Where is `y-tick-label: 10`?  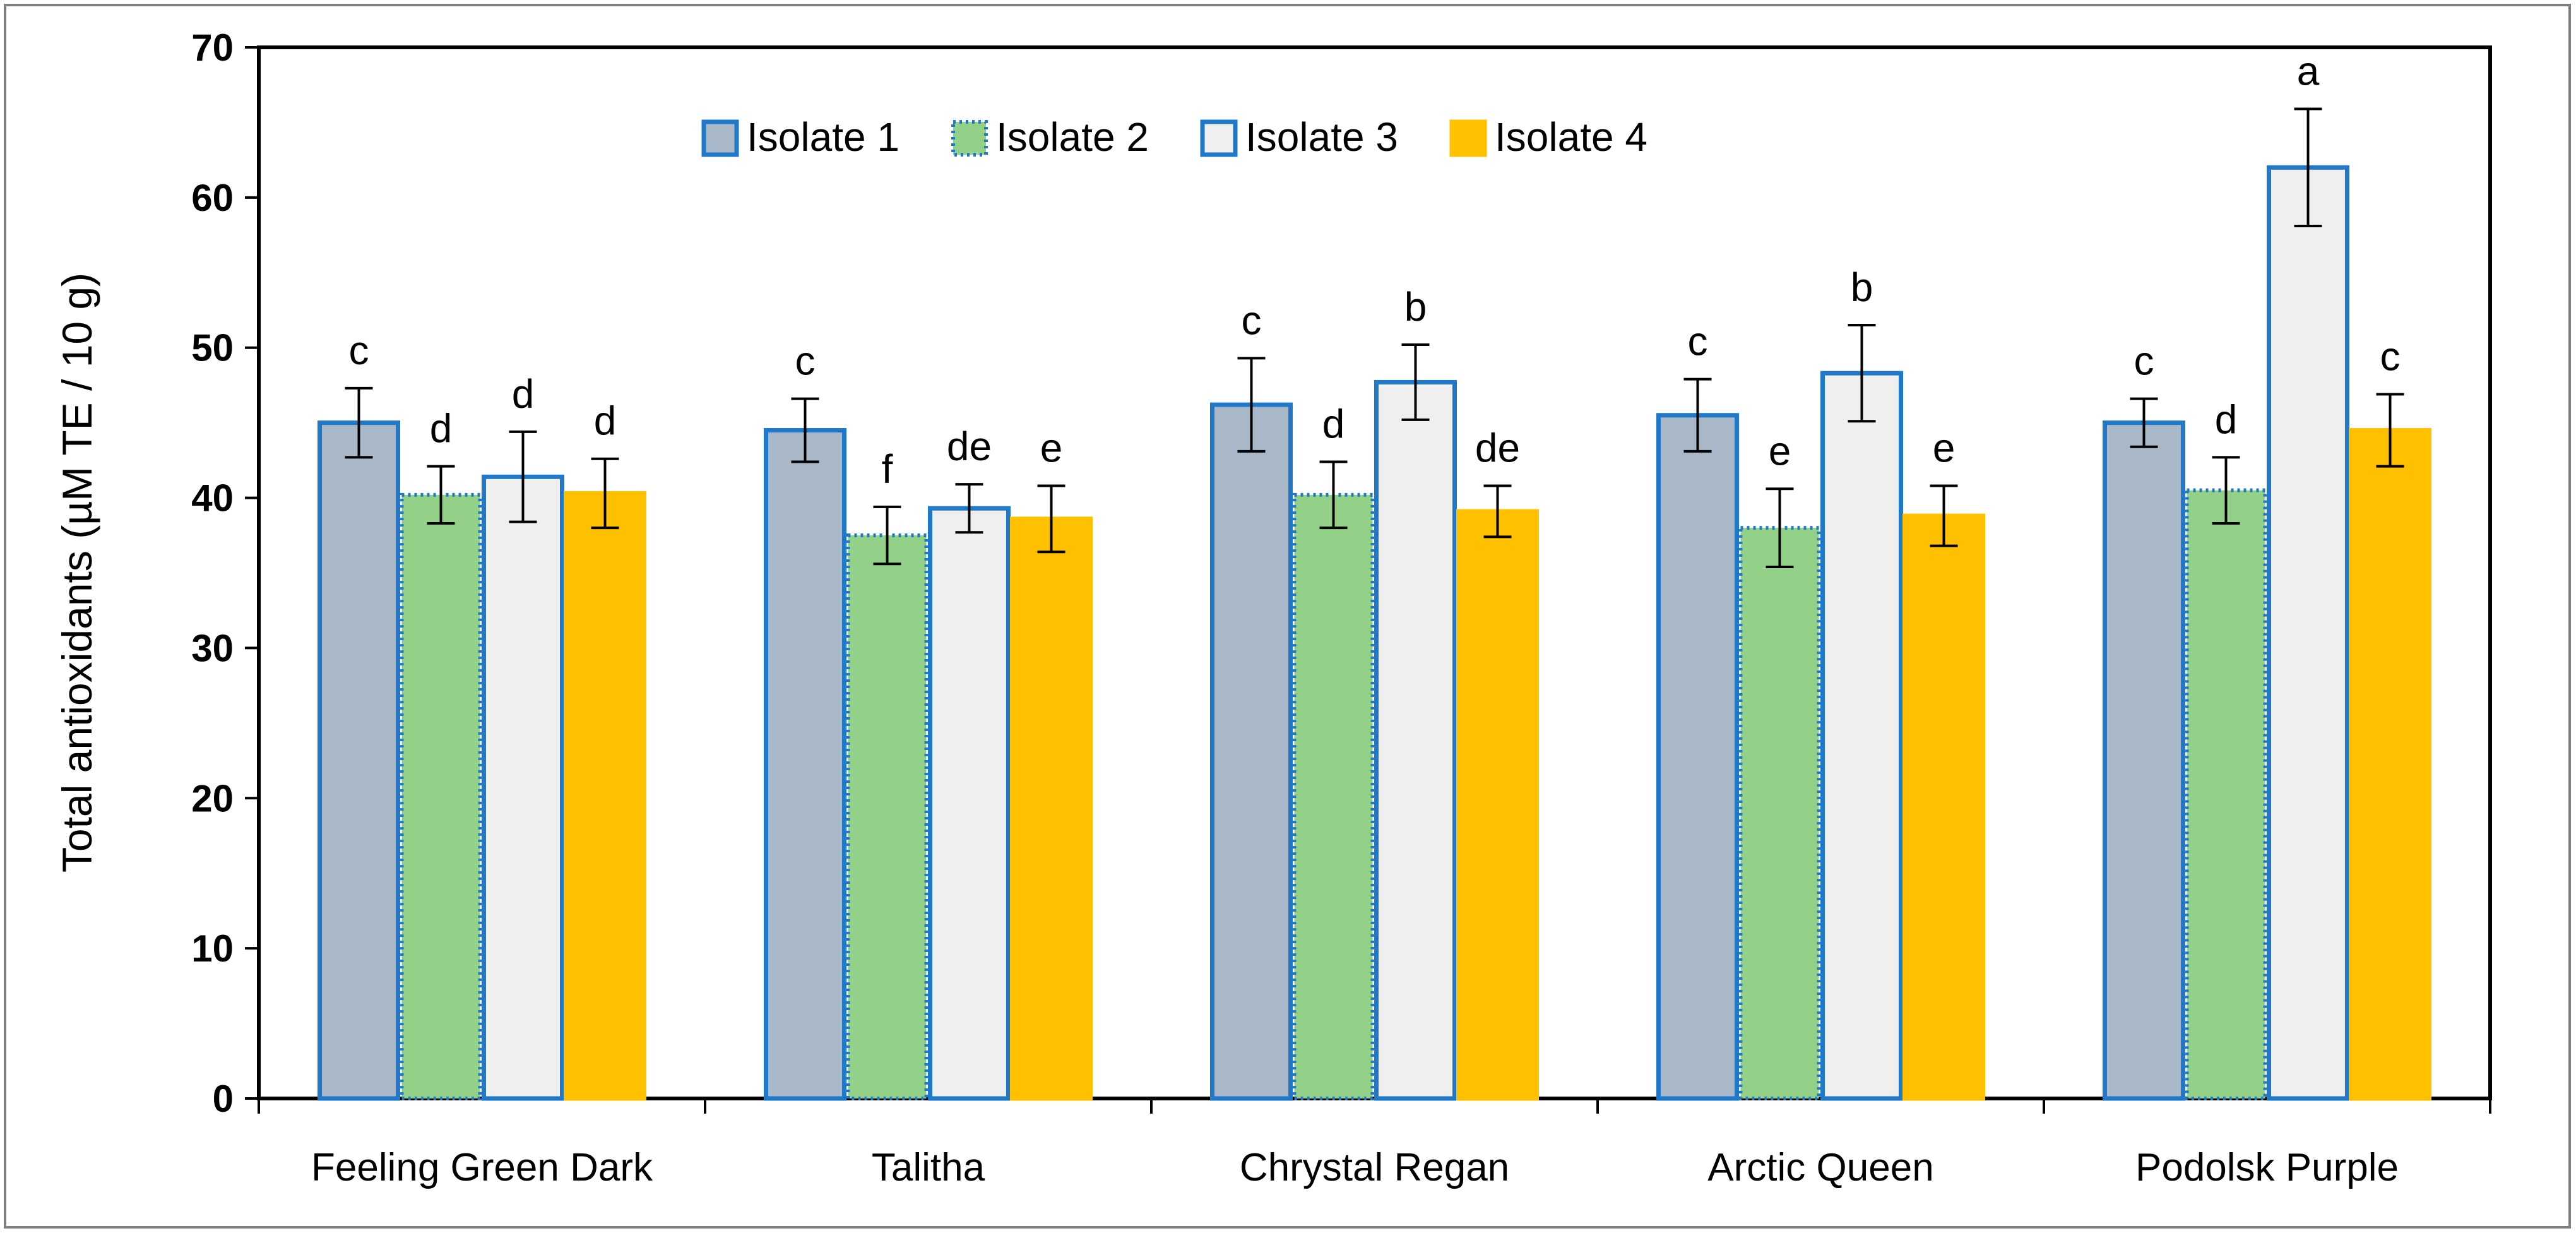
y-tick-label: 10 is located at coordinates (212, 948).